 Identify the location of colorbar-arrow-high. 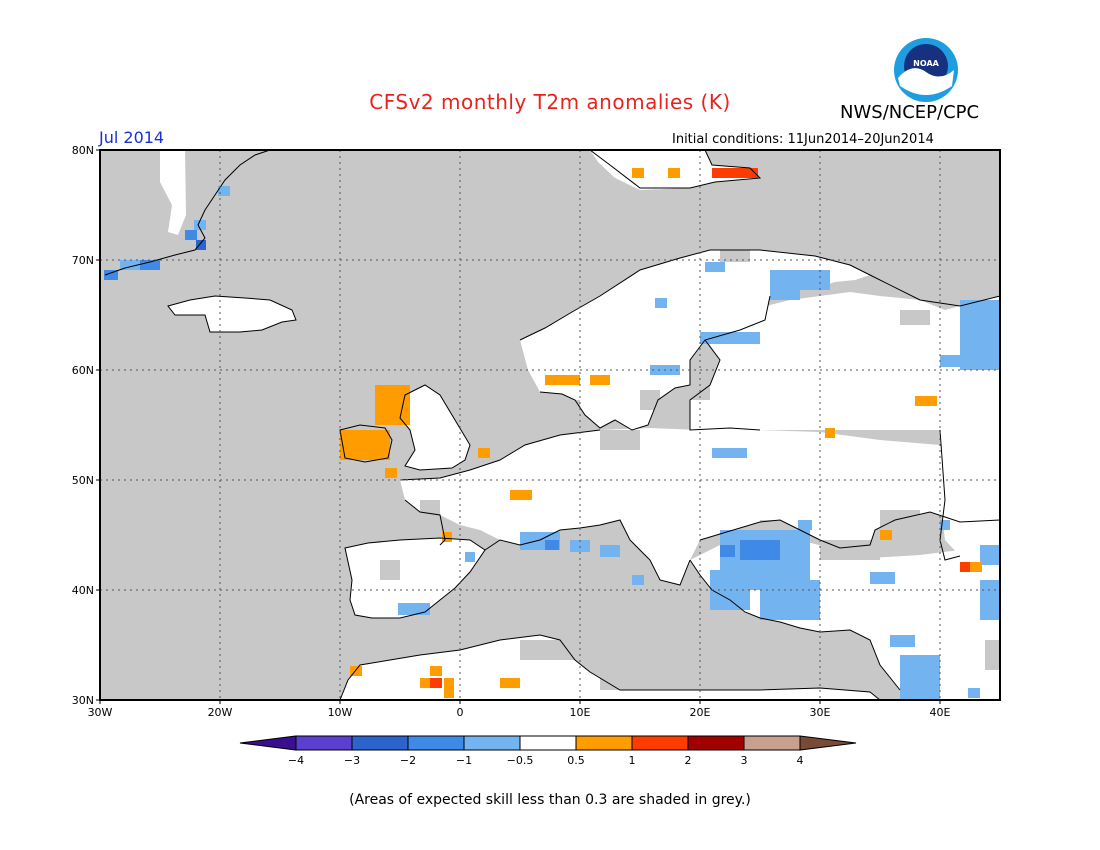
(828, 743).